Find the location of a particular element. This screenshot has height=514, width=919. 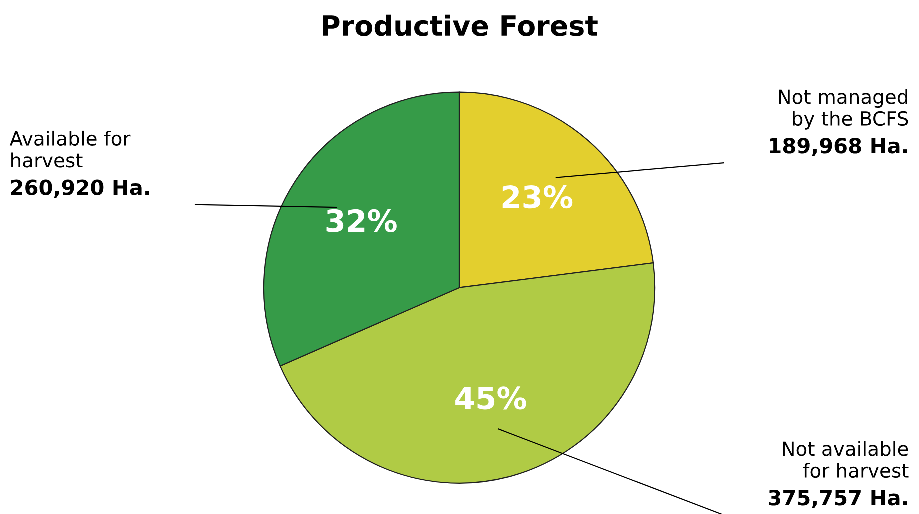

text: 32% is located at coordinates (361, 220).